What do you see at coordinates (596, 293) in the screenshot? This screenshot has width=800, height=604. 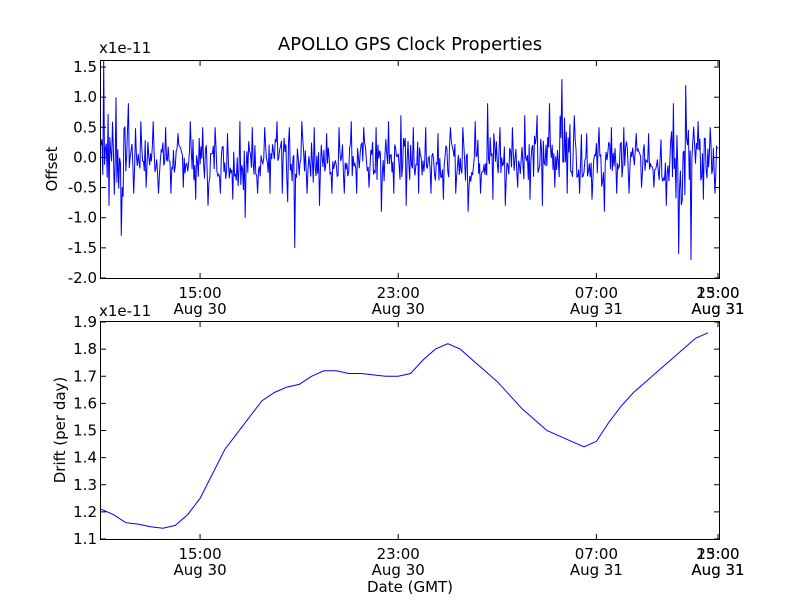 I see `offset-x-tick-time: 07:00` at bounding box center [596, 293].